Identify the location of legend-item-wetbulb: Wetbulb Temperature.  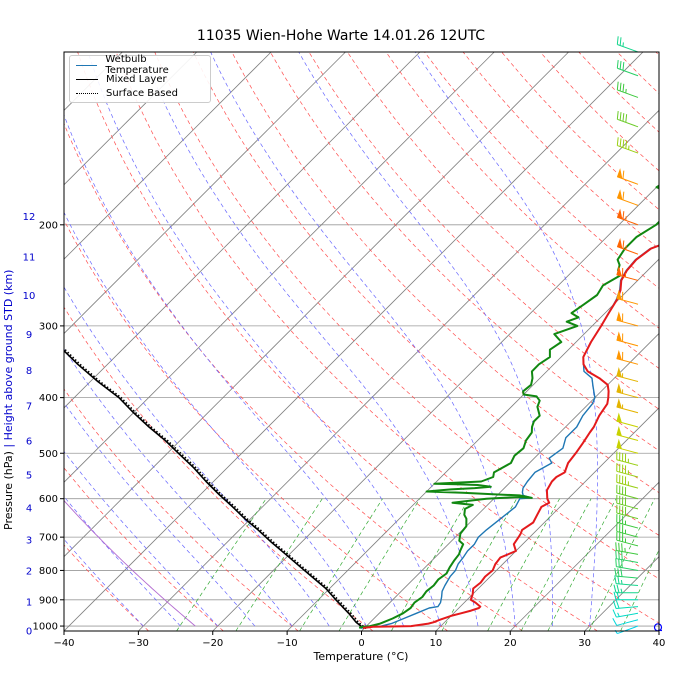
(143, 65).